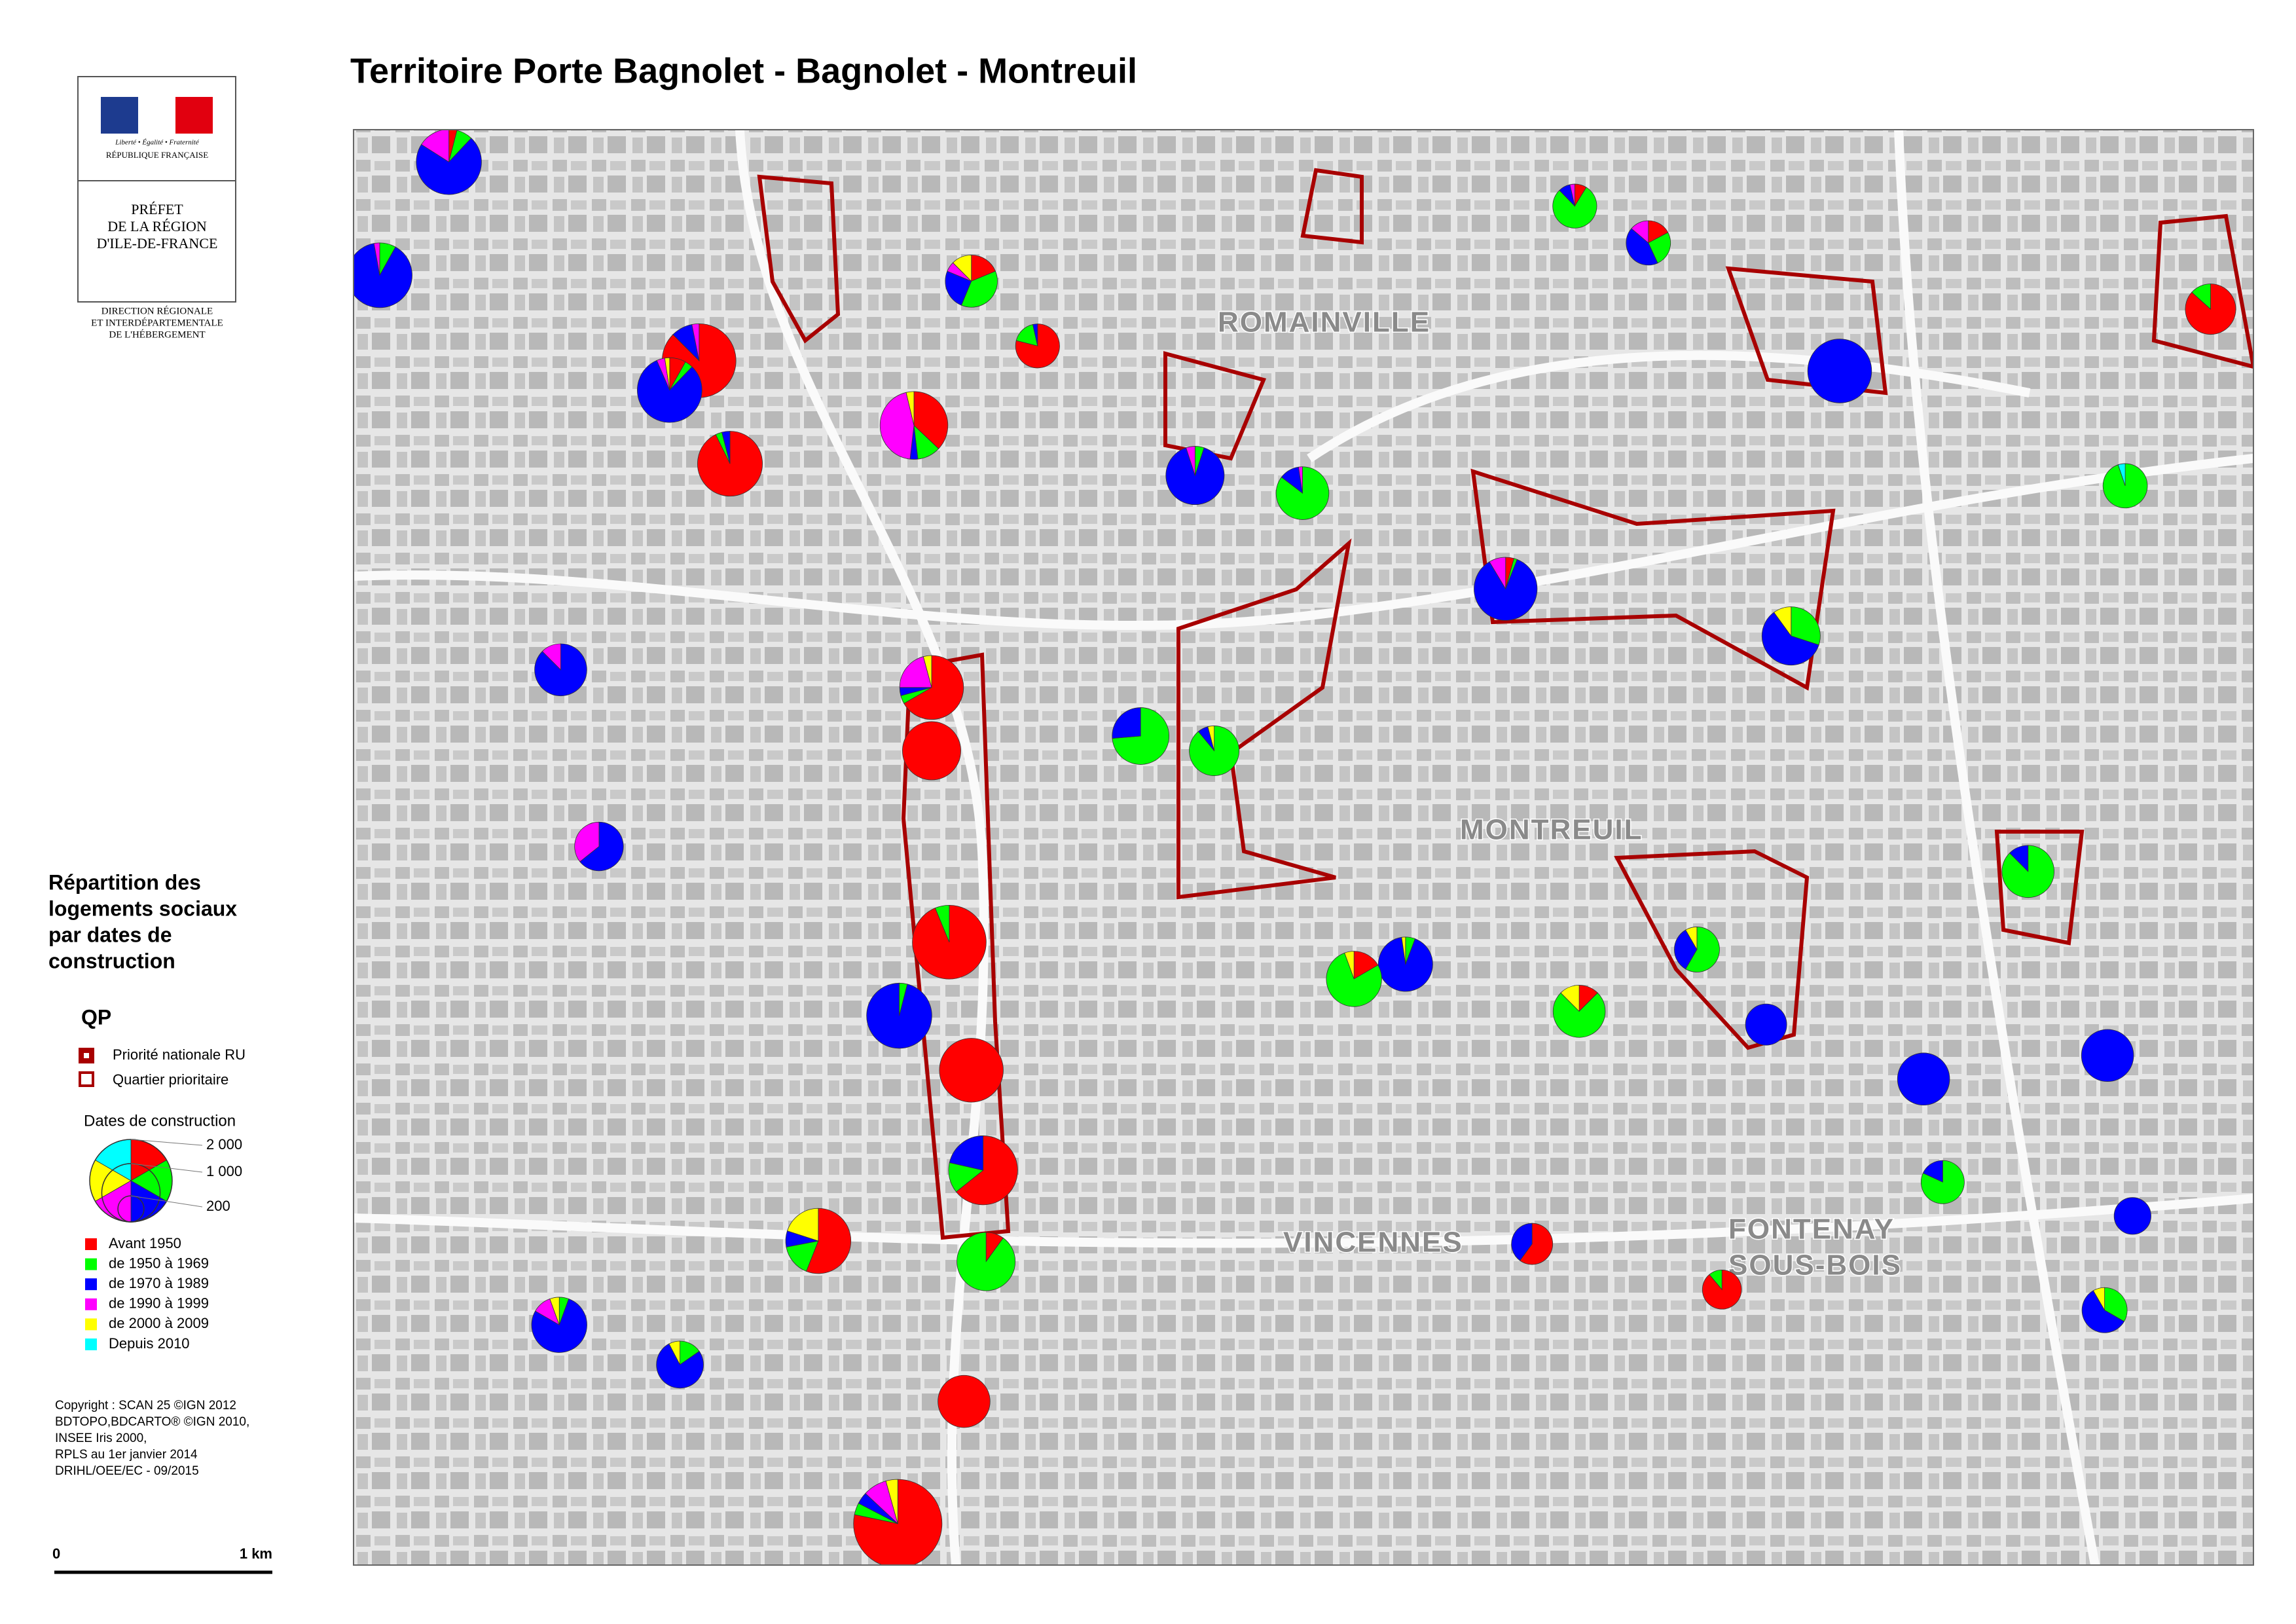  What do you see at coordinates (1551, 830) in the screenshot?
I see `place-label: MONTREUIL` at bounding box center [1551, 830].